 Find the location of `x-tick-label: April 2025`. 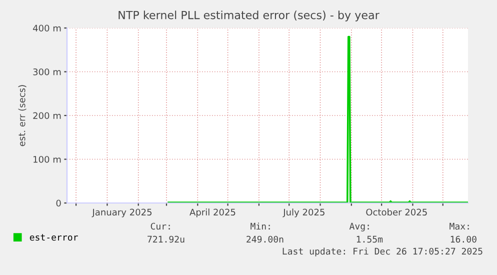

x-tick-label: April 2025 is located at coordinates (213, 213).